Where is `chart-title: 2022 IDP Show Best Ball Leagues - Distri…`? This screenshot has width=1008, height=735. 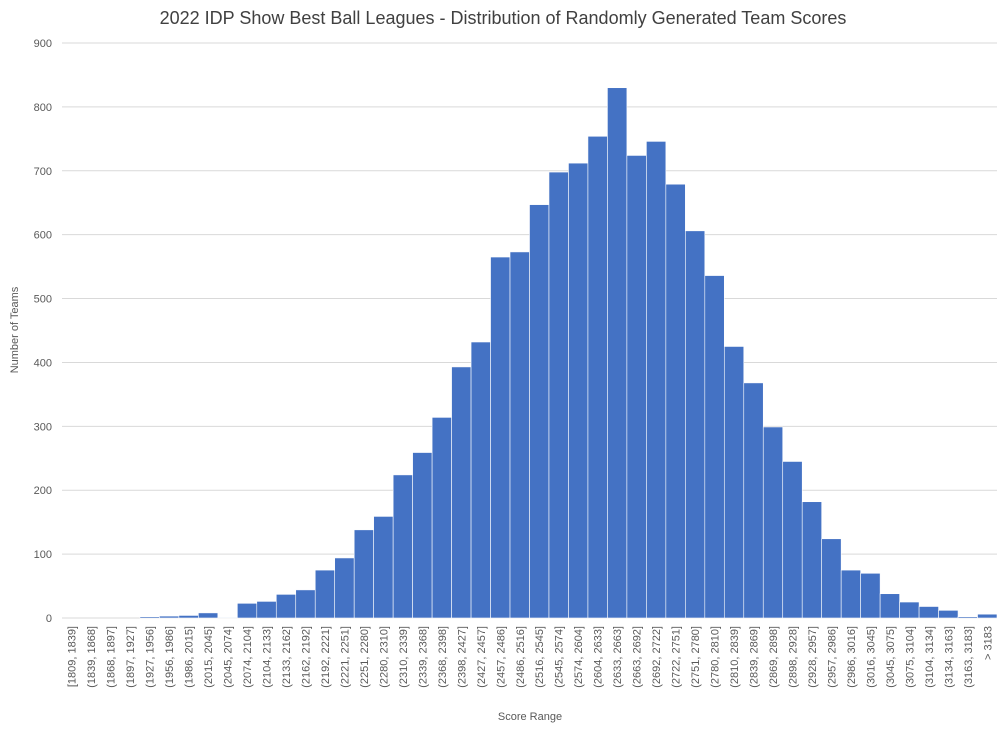
chart-title: 2022 IDP Show Best Ball Leagues - Distri… is located at coordinates (503, 18).